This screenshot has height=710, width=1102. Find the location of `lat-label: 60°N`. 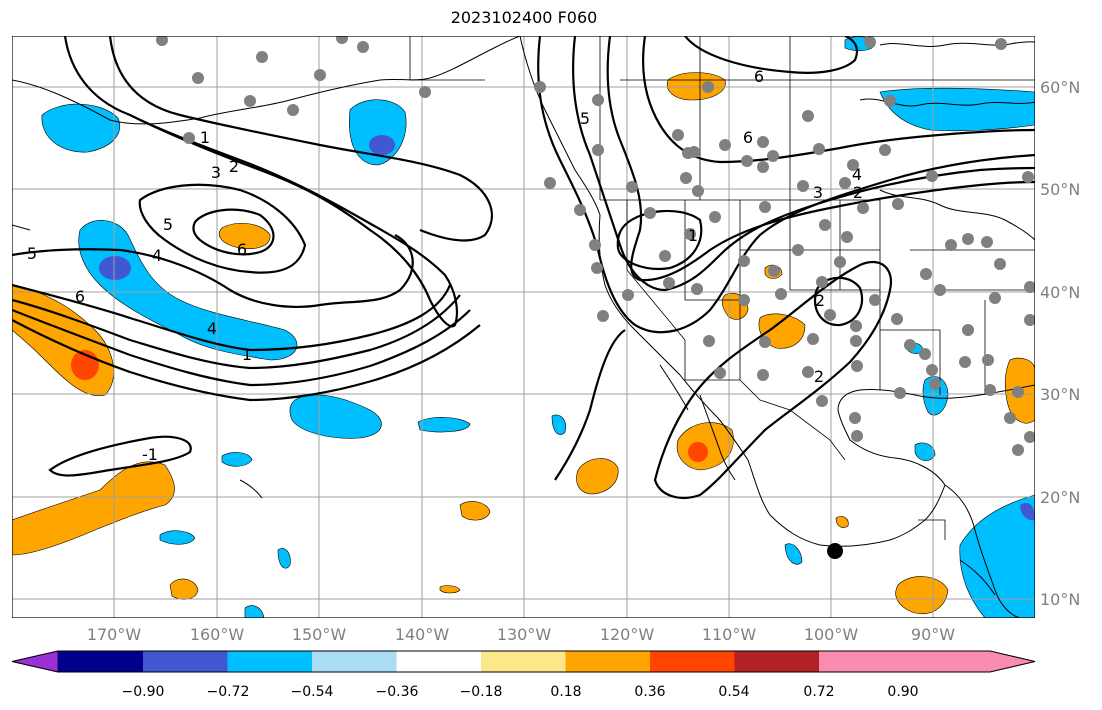

lat-label: 60°N is located at coordinates (1060, 87).